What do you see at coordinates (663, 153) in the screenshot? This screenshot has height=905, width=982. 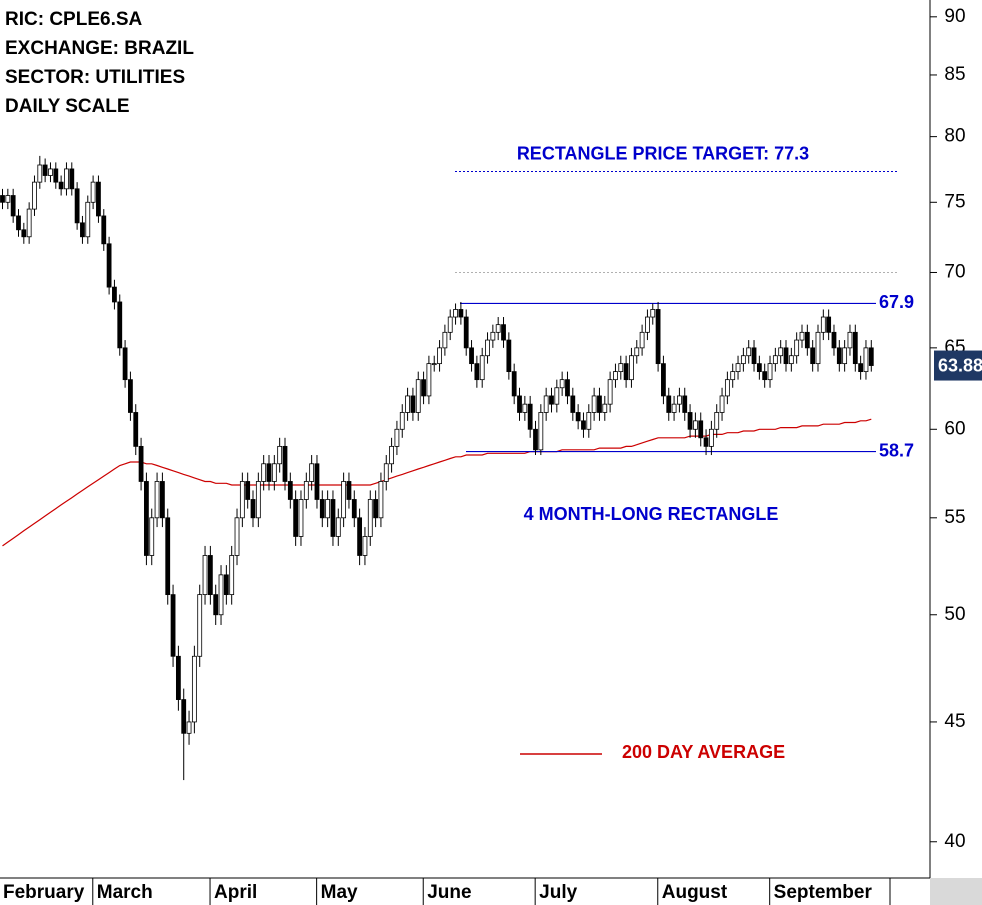 I see `target-label: RECTANGLE PRICE TARGET: 77.3` at bounding box center [663, 153].